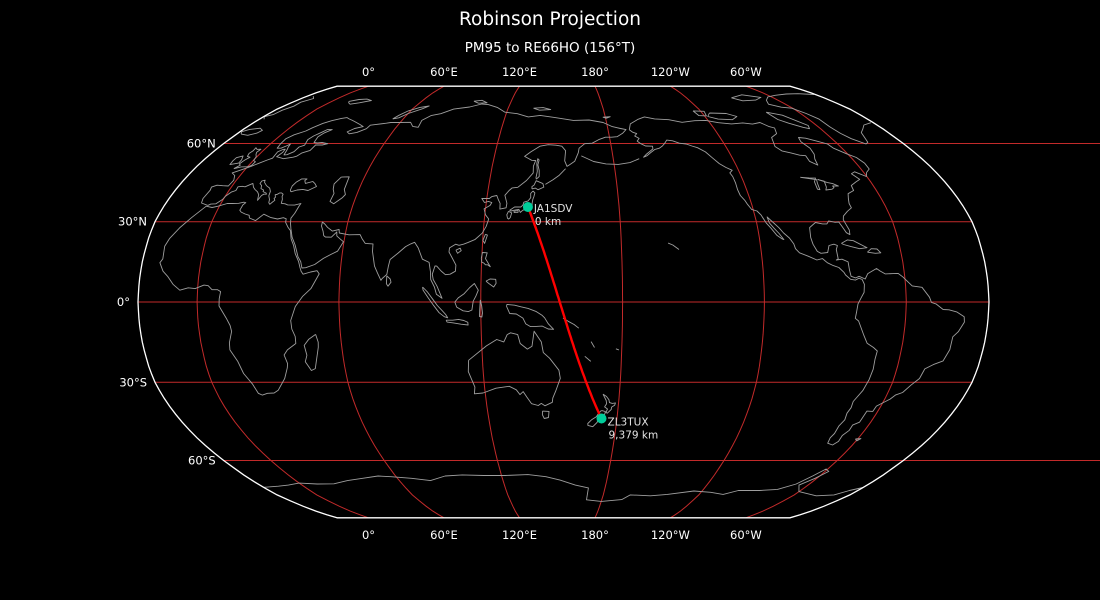  Describe the element at coordinates (746, 98) in the screenshot. I see `coastline-ellesmere` at that location.